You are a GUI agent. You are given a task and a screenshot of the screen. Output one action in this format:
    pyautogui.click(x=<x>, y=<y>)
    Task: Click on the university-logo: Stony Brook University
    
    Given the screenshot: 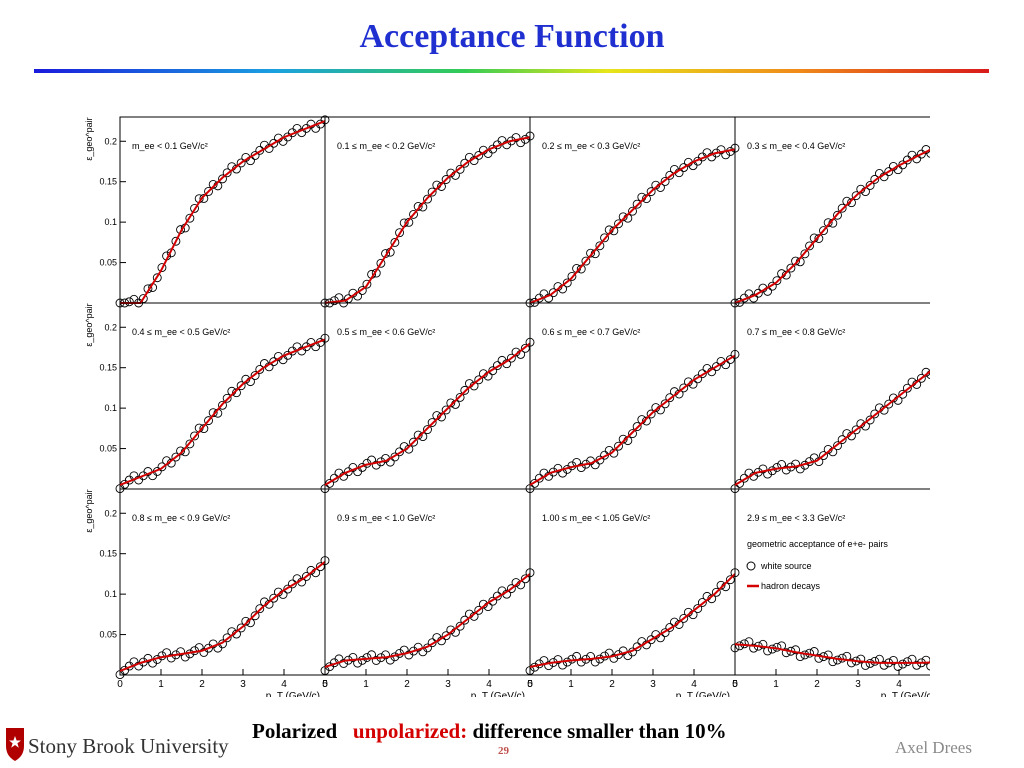 What is the action you would take?
    pyautogui.click(x=129, y=744)
    